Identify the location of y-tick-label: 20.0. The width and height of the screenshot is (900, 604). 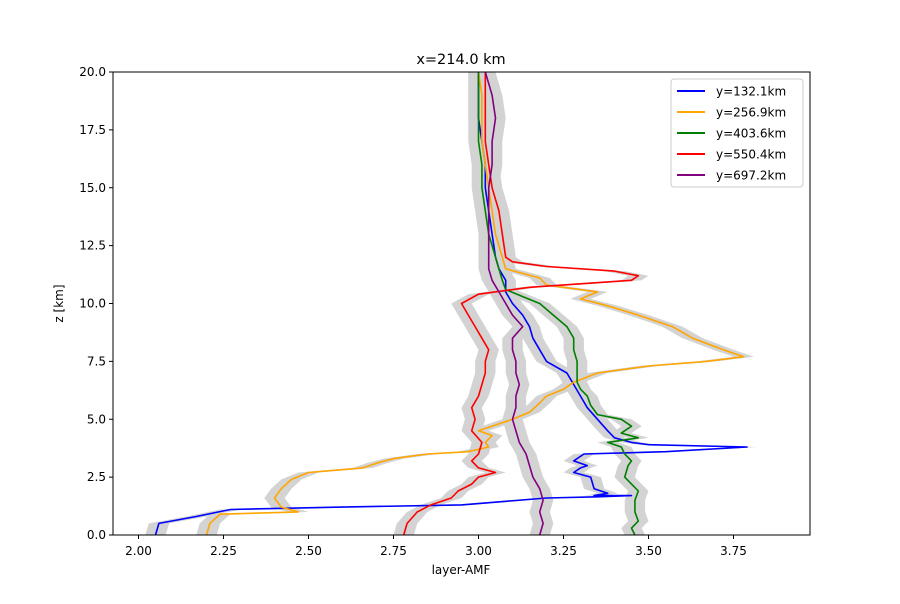
(92, 72).